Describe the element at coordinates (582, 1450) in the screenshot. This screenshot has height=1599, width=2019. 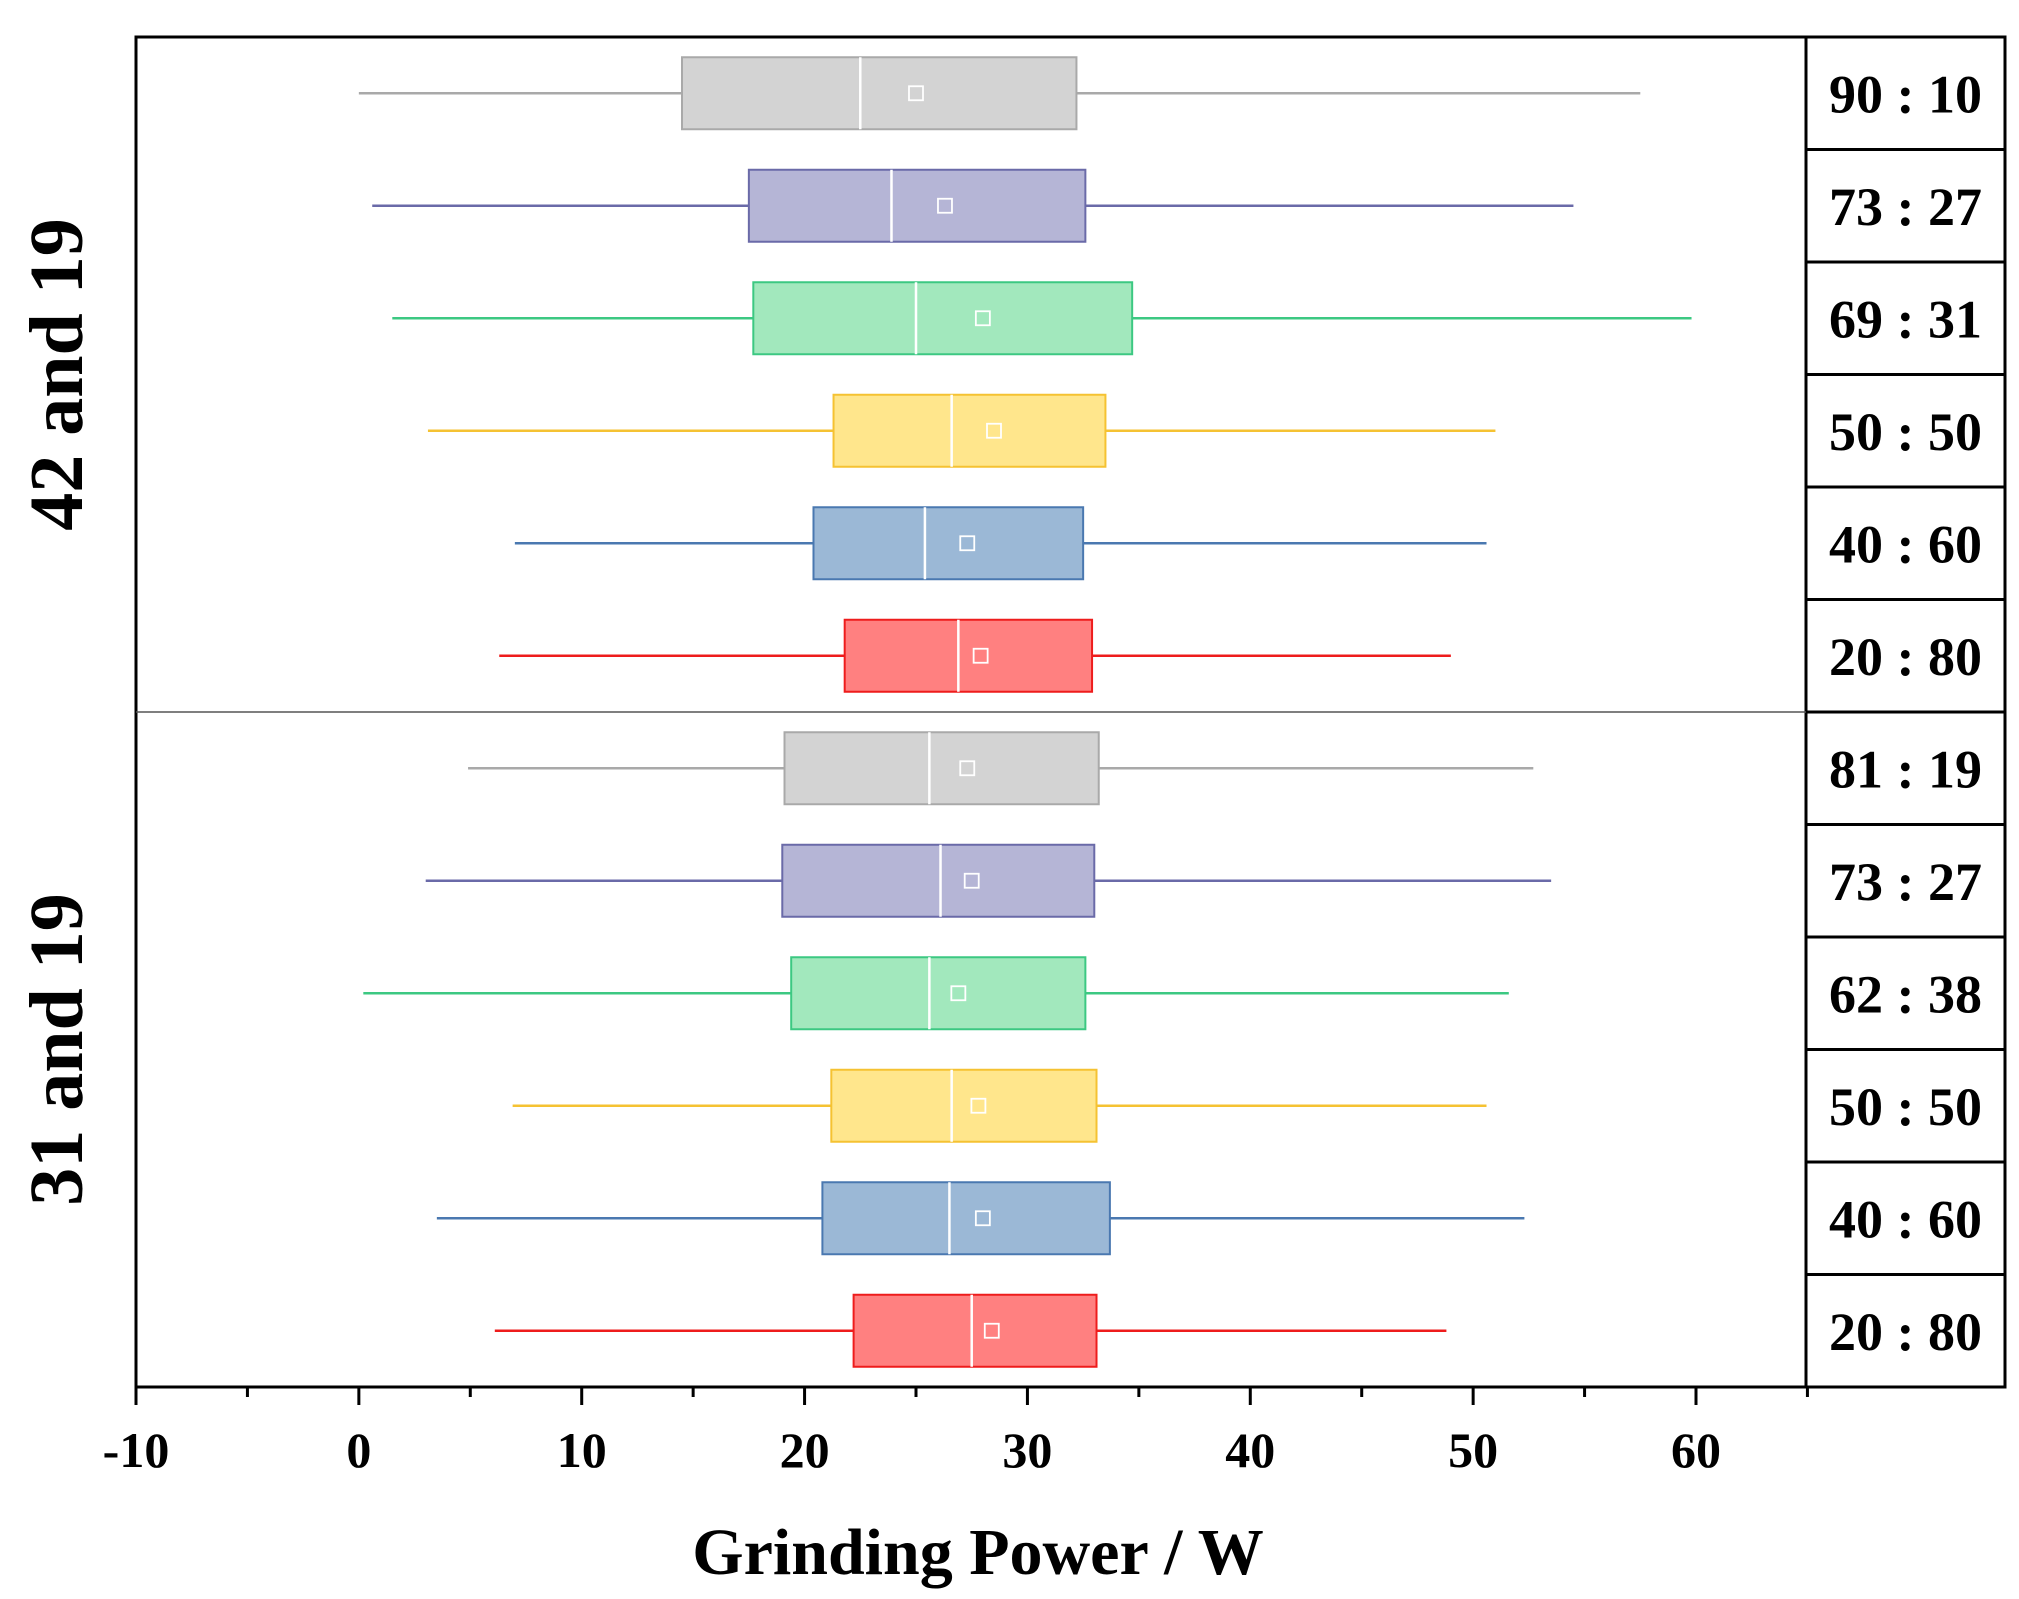
I see `x-tick-label: 10` at that location.